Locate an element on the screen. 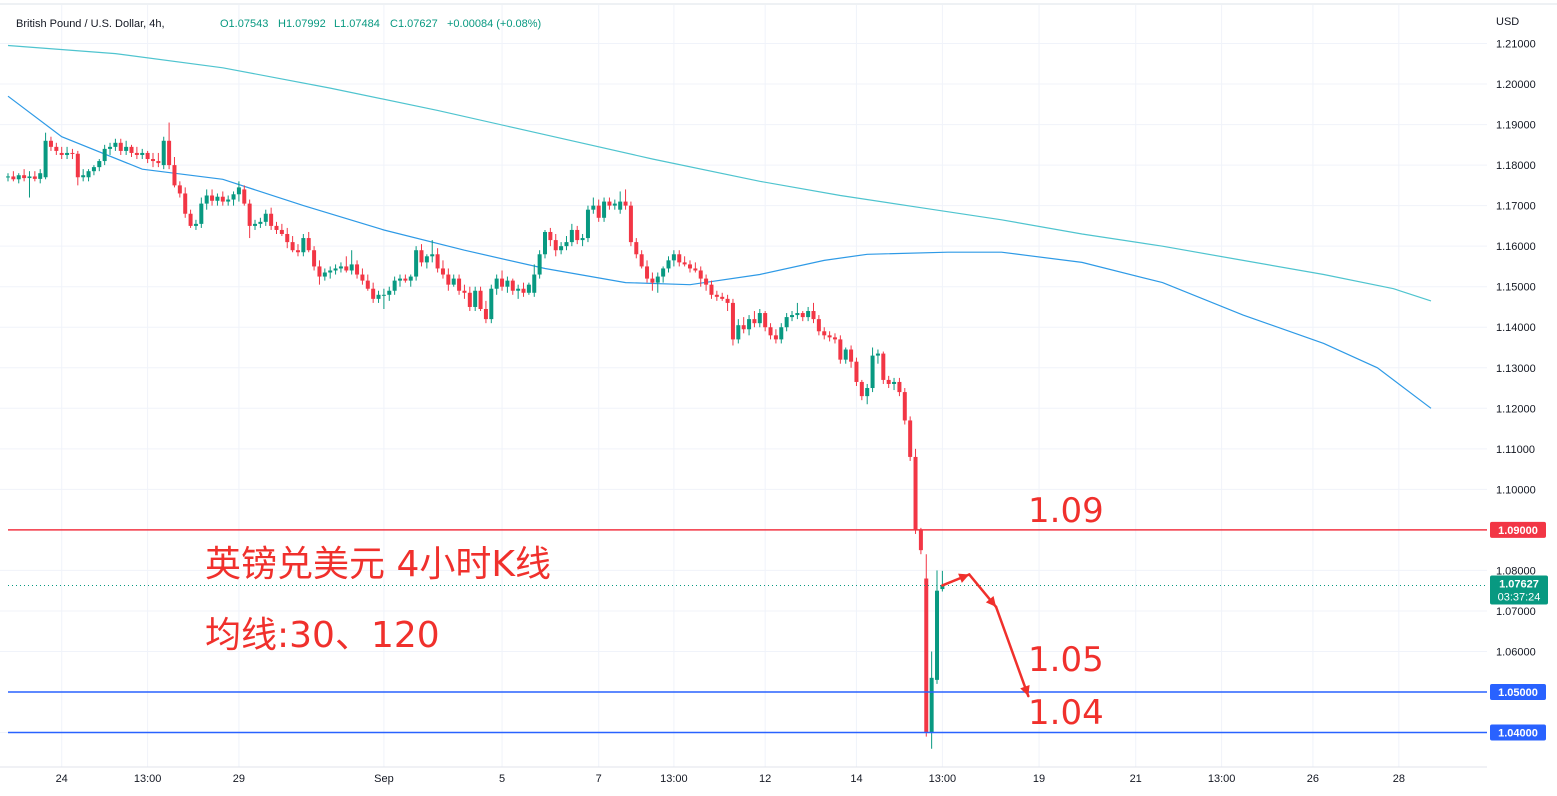 Image resolution: width=1557 pixels, height=796 pixels. price-tick-label: 1.11000 is located at coordinates (1515, 450).